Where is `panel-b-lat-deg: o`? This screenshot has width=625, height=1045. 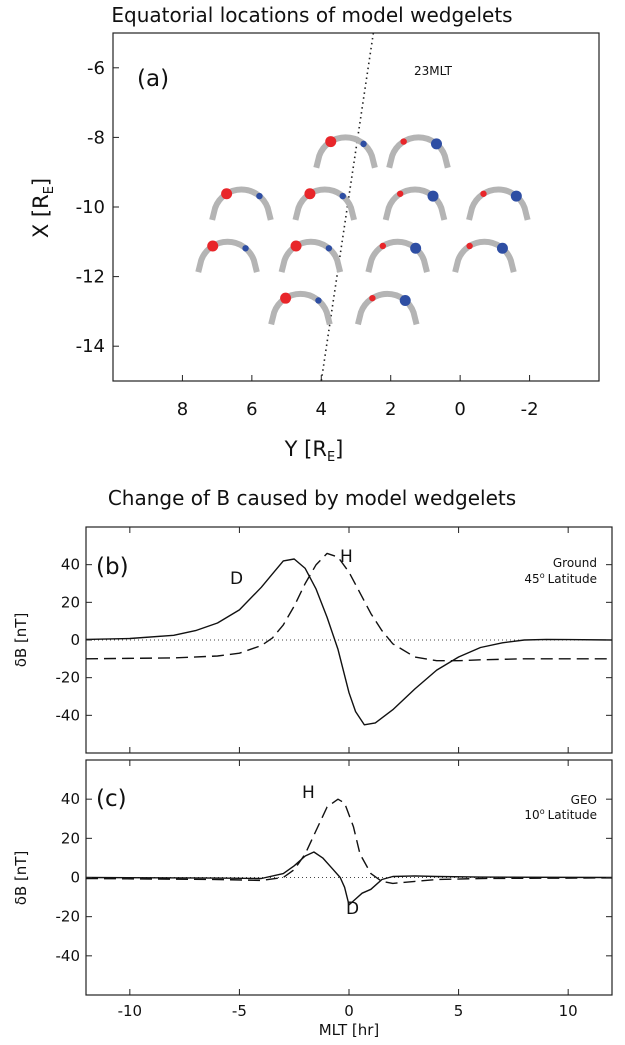 panel-b-lat-deg: o is located at coordinates (542, 575).